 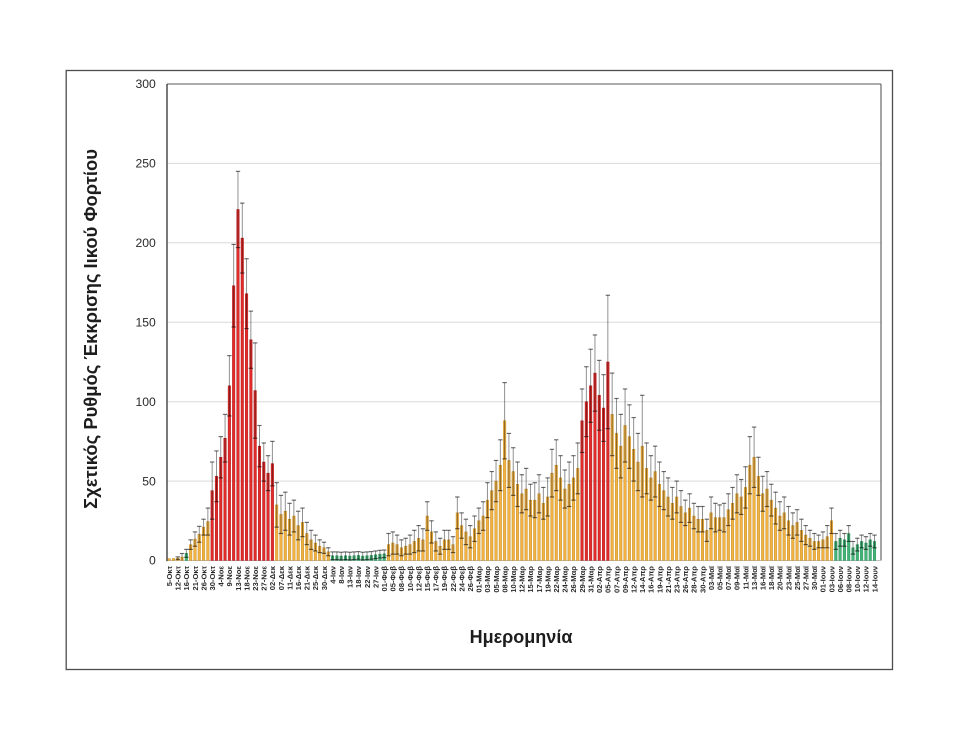 What do you see at coordinates (806, 577) in the screenshot?
I see `svg-text: 27-Μαϊ` at bounding box center [806, 577].